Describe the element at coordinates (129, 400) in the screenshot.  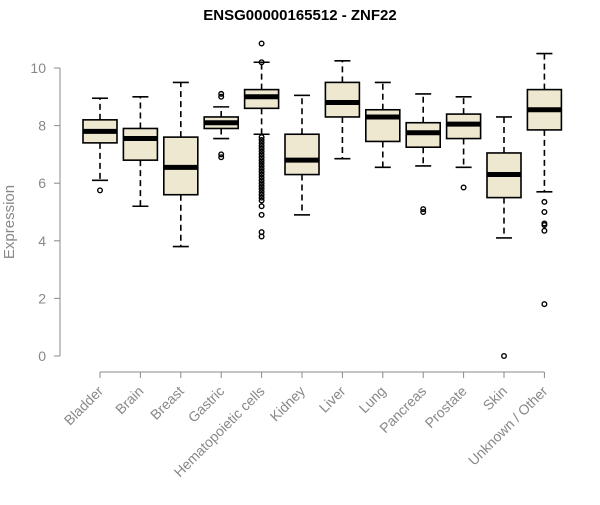
I see `x-tick-label: Brain` at that location.